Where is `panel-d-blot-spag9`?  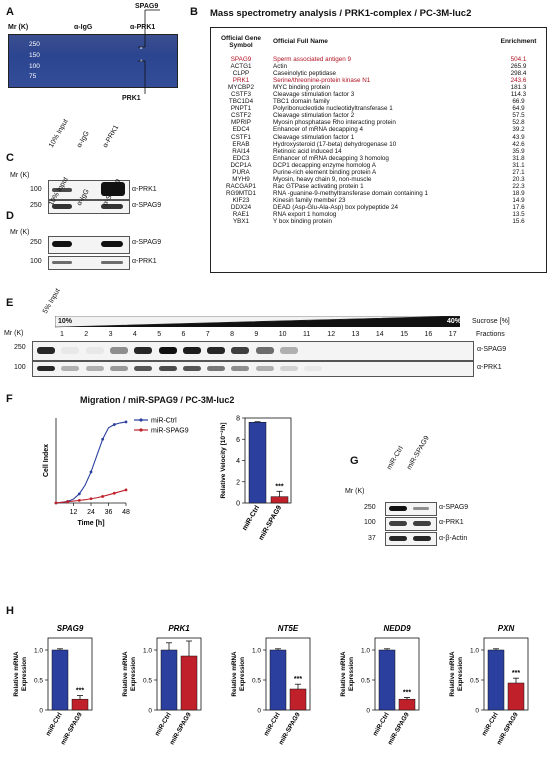 panel-d-blot-spag9 is located at coordinates (89, 245).